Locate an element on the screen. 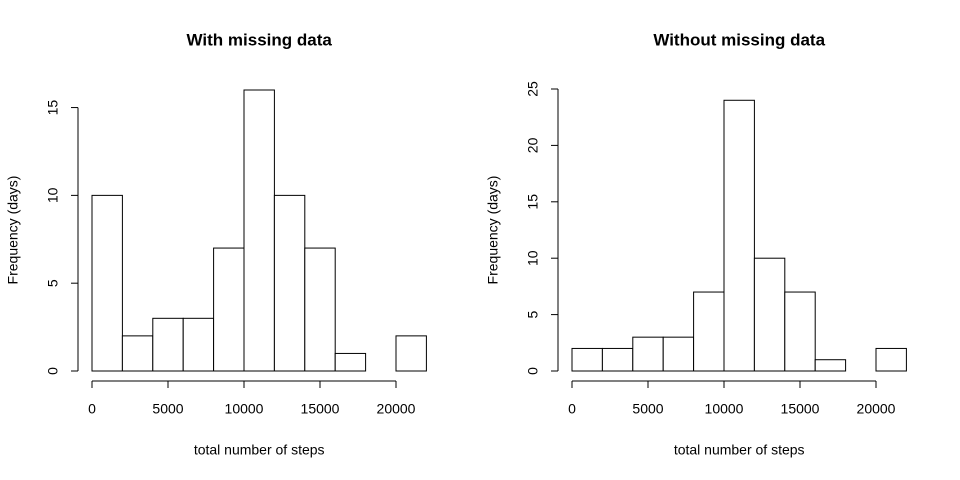  chart-title: With missing data is located at coordinates (260, 39).